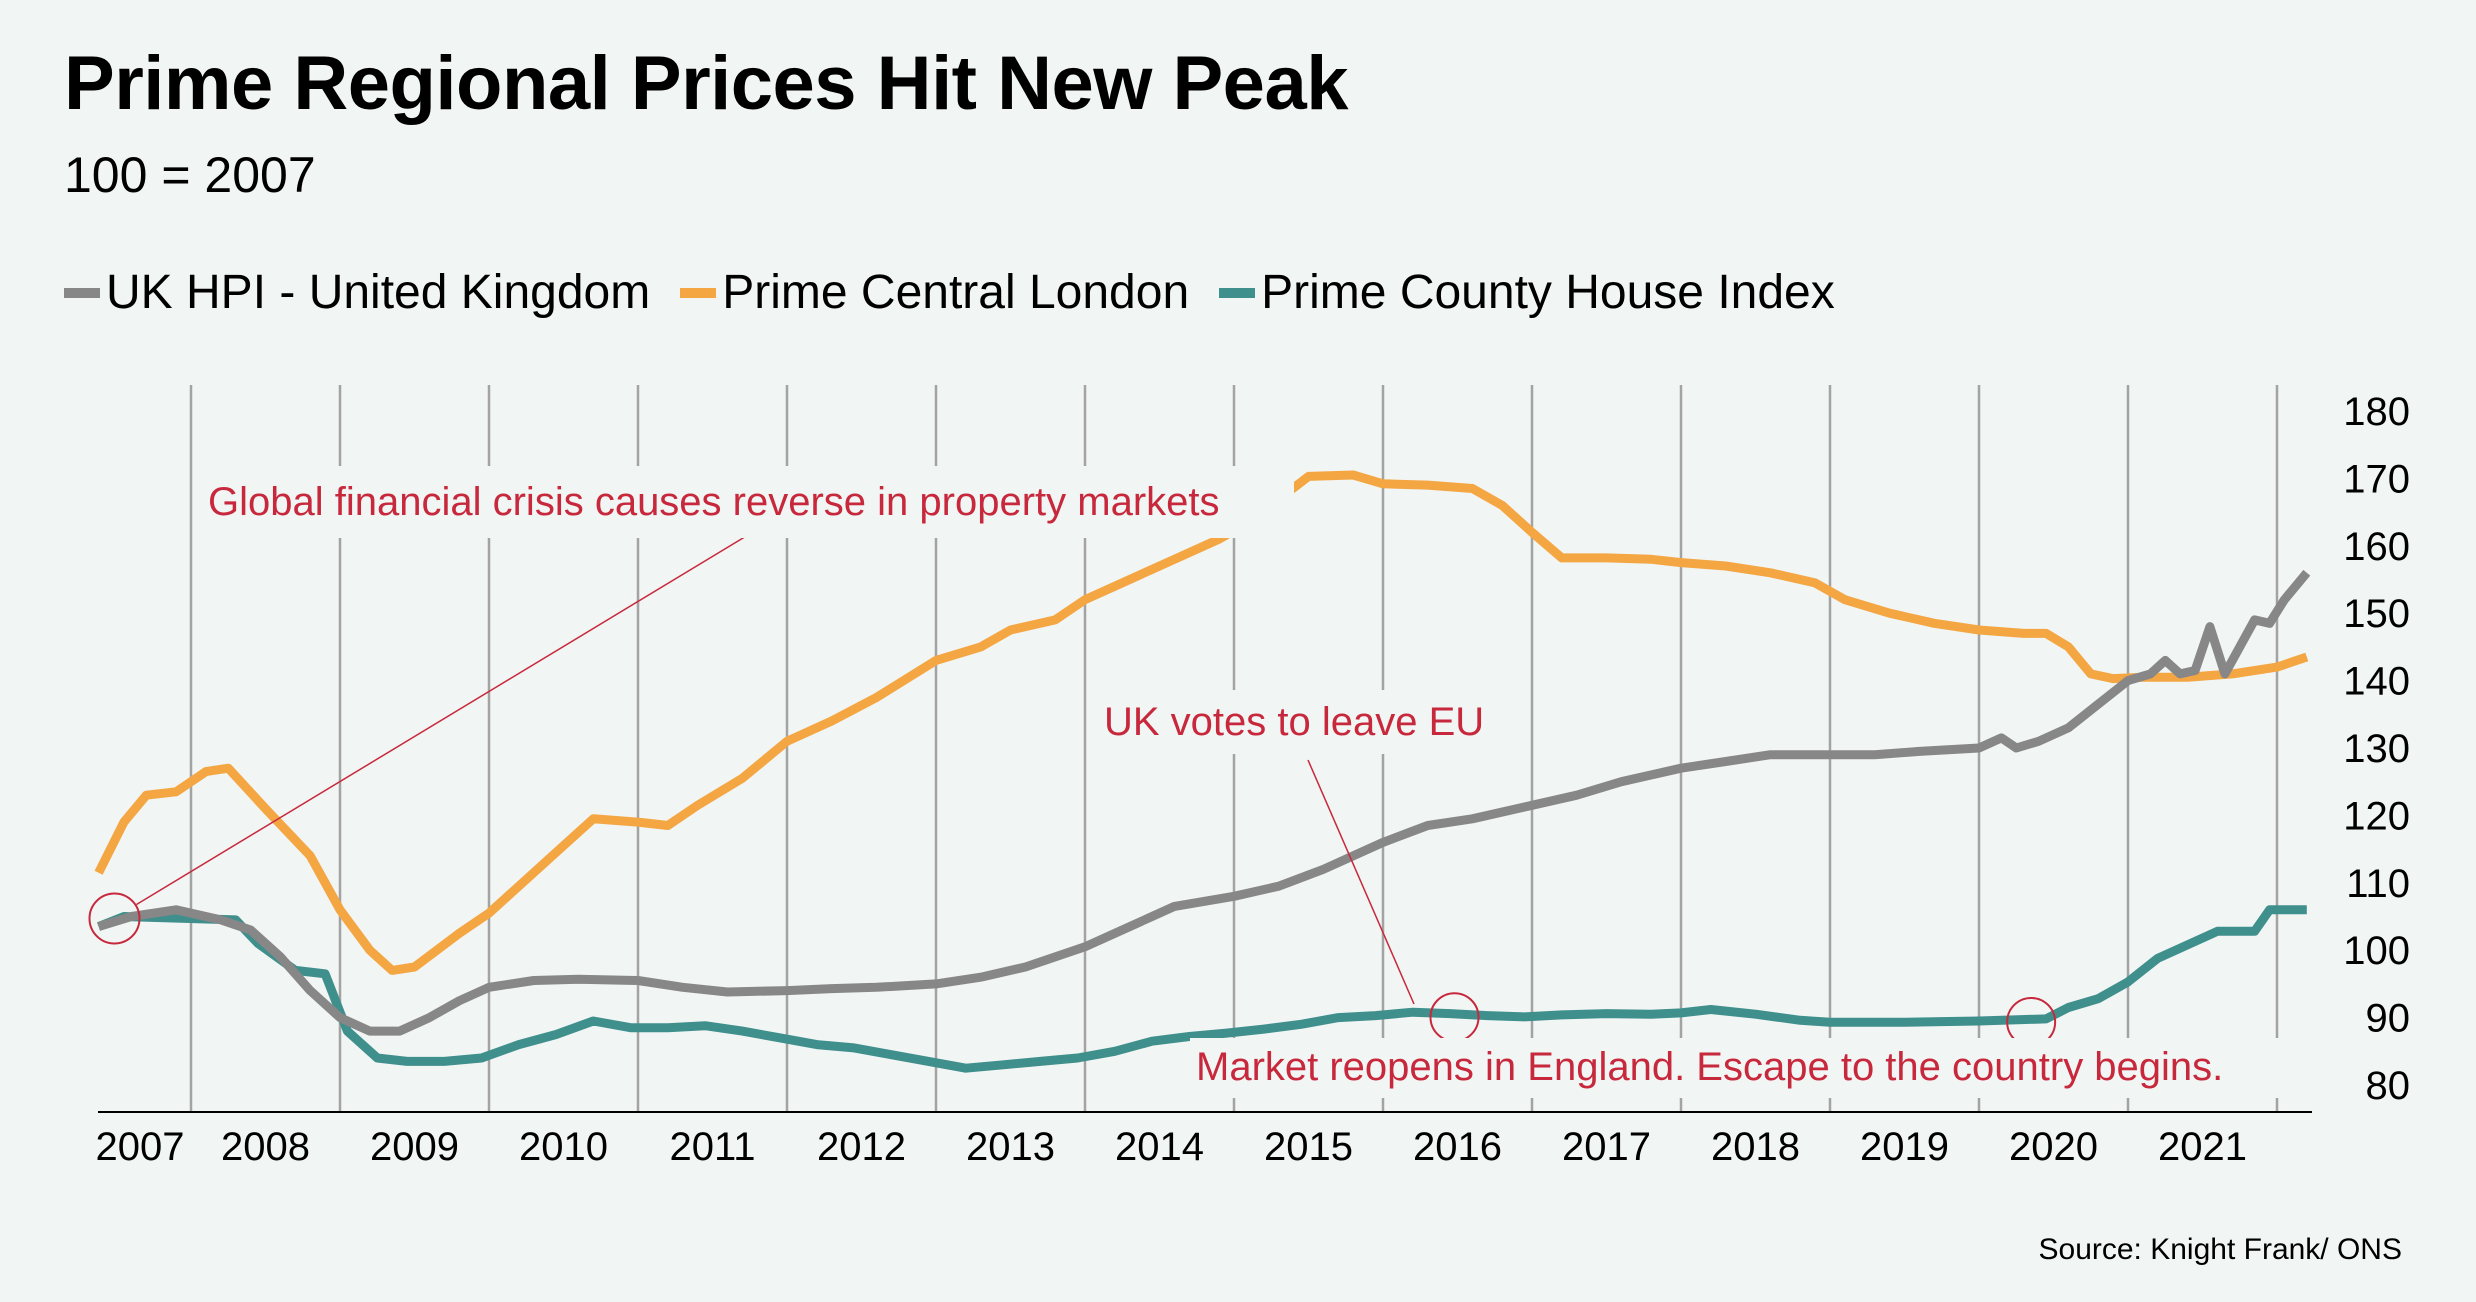 Image resolution: width=2476 pixels, height=1302 pixels. I want to click on x-tick-label: 2012, so click(861, 1147).